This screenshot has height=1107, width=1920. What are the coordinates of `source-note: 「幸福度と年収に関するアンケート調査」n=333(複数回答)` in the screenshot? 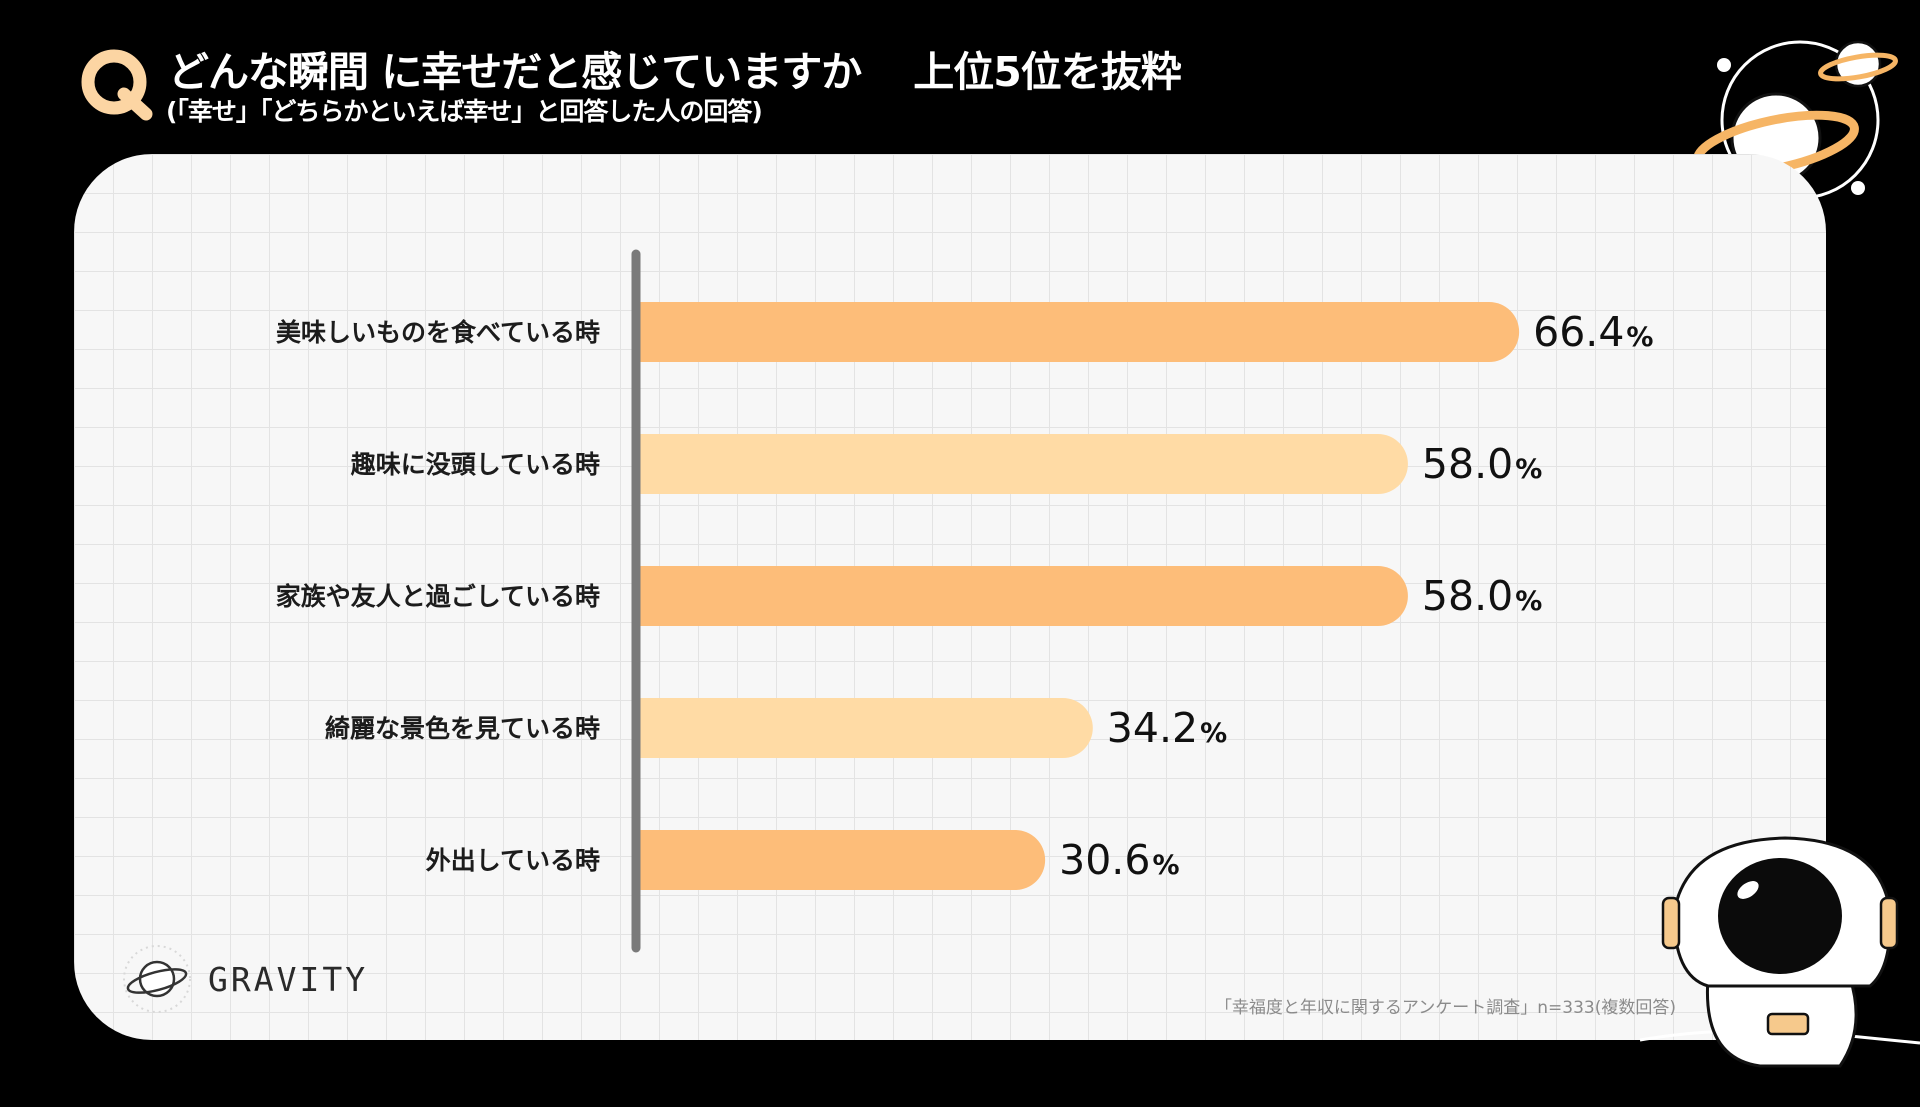 It's located at (1445, 1008).